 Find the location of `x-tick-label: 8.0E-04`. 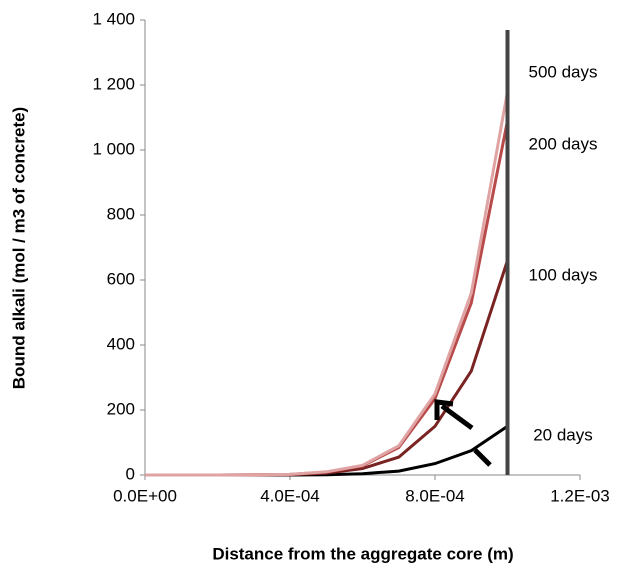

x-tick-label: 8.0E-04 is located at coordinates (435, 495).